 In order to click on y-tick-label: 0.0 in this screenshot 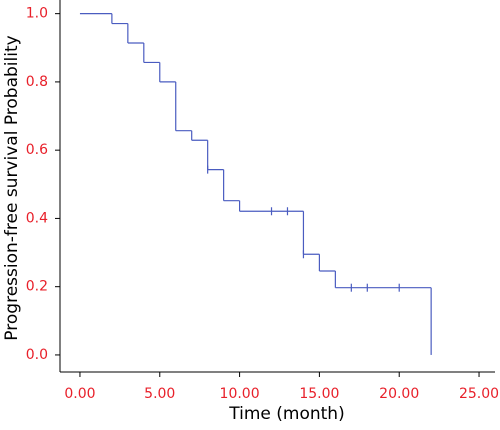, I will do `click(37, 355)`.